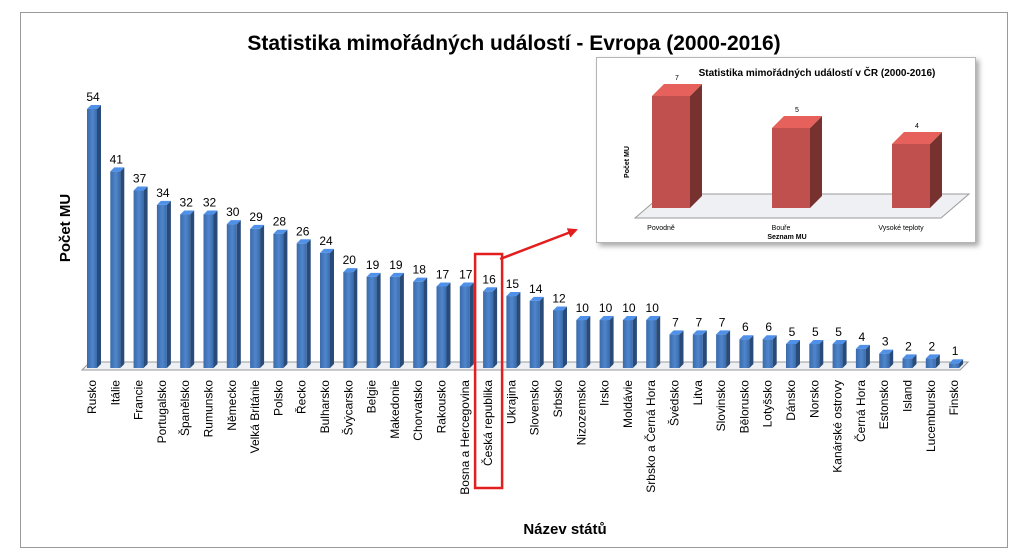 The height and width of the screenshot is (555, 1024). Describe the element at coordinates (511, 402) in the screenshot. I see `tick-label: Ukrajina` at that location.